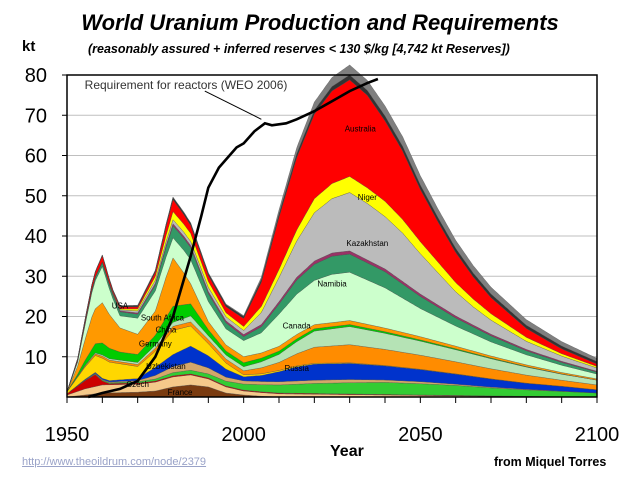 The width and height of the screenshot is (640, 480). What do you see at coordinates (137, 384) in the screenshot?
I see `annotation-czech: Czech` at bounding box center [137, 384].